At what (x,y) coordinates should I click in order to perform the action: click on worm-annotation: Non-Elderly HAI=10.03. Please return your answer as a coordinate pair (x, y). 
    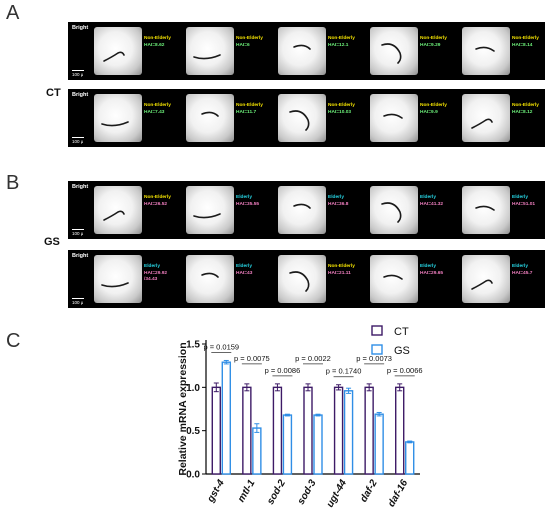
    Looking at the image, I should click on (341, 109).